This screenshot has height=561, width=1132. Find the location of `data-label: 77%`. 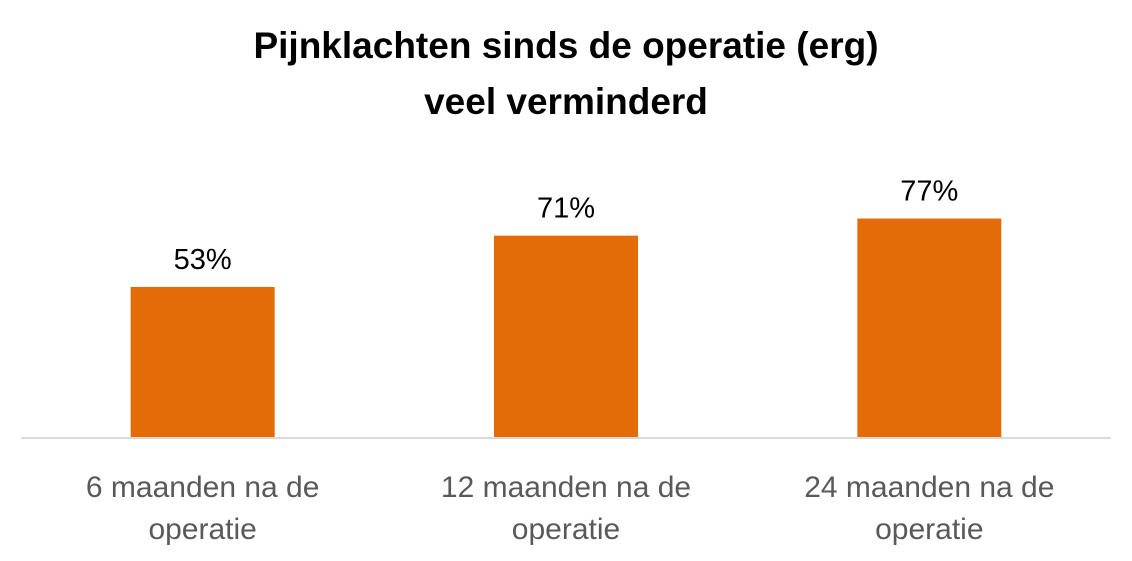

data-label: 77% is located at coordinates (929, 192).